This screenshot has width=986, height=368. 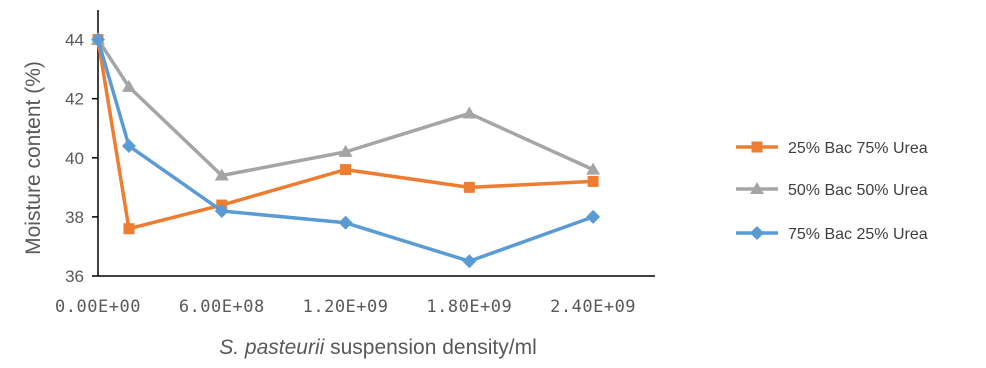 I want to click on legend-label: 25% Bac 75% Urea, so click(x=858, y=148).